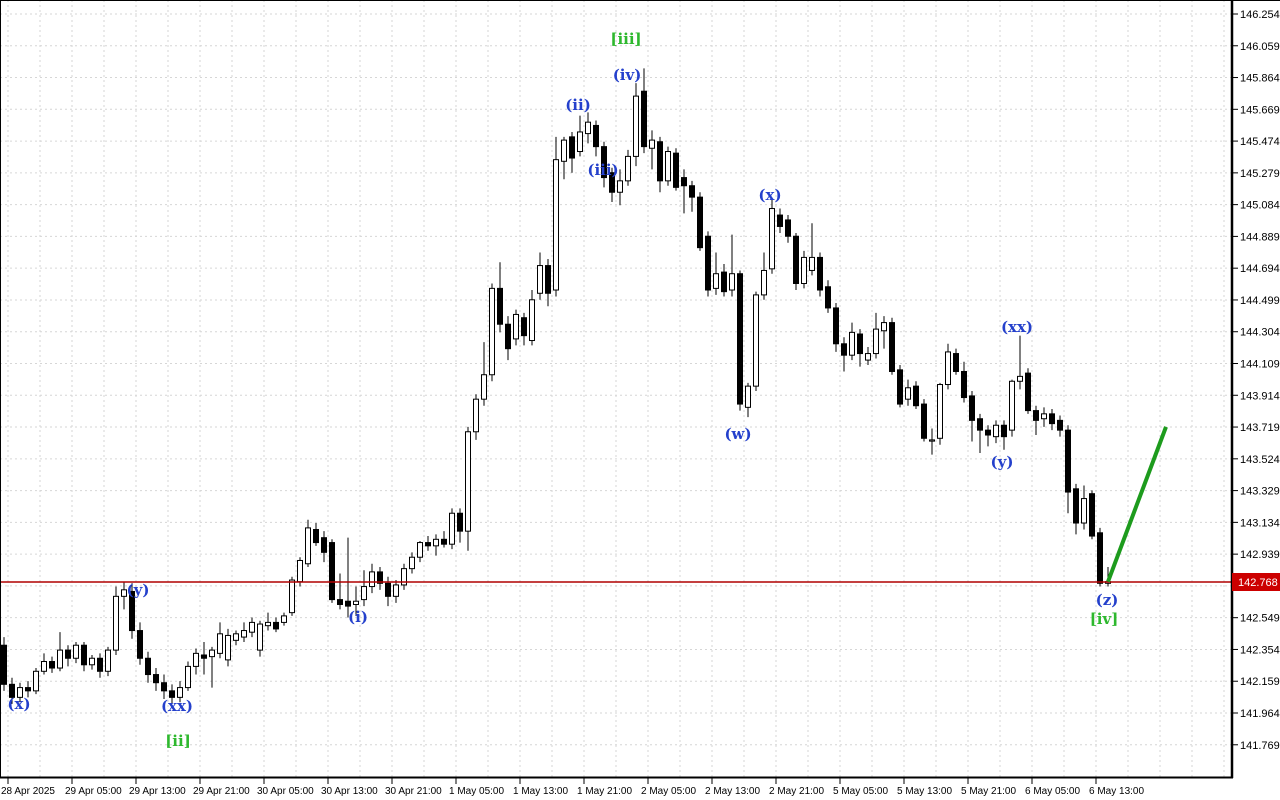  Describe the element at coordinates (358, 617) in the screenshot. I see `wave-label-i: (i)` at that location.